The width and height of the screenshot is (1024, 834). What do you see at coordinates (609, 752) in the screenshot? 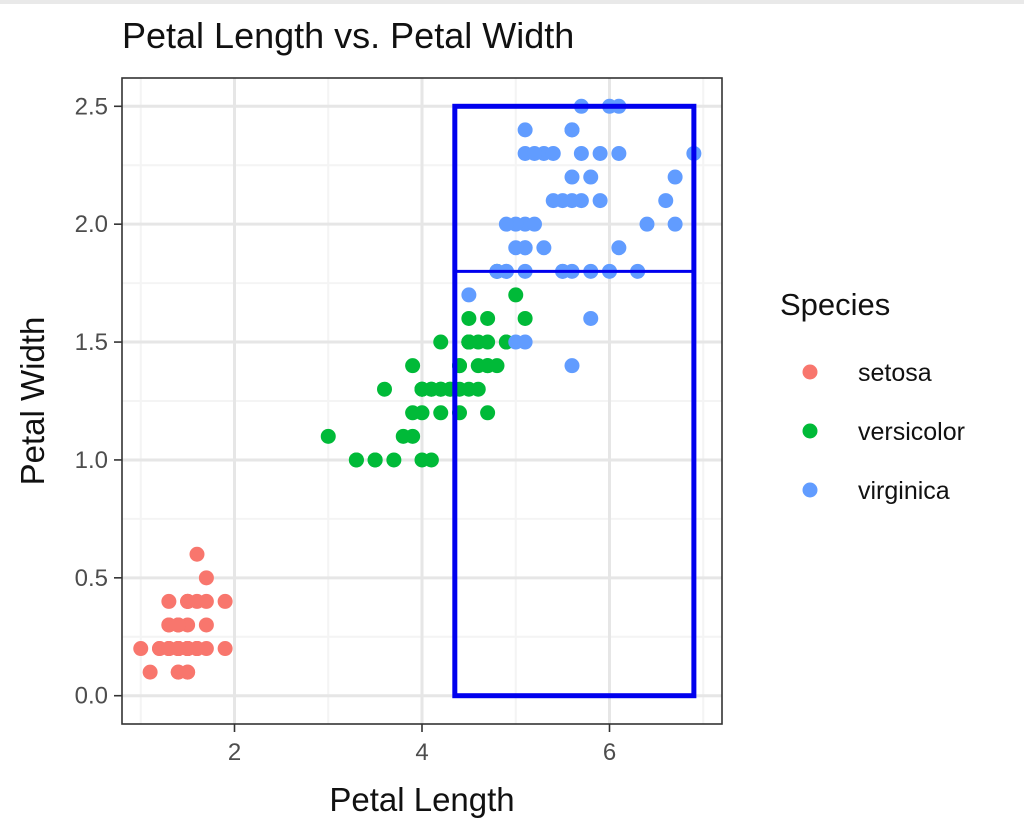
I see `x-tick-label: 6` at bounding box center [609, 752].